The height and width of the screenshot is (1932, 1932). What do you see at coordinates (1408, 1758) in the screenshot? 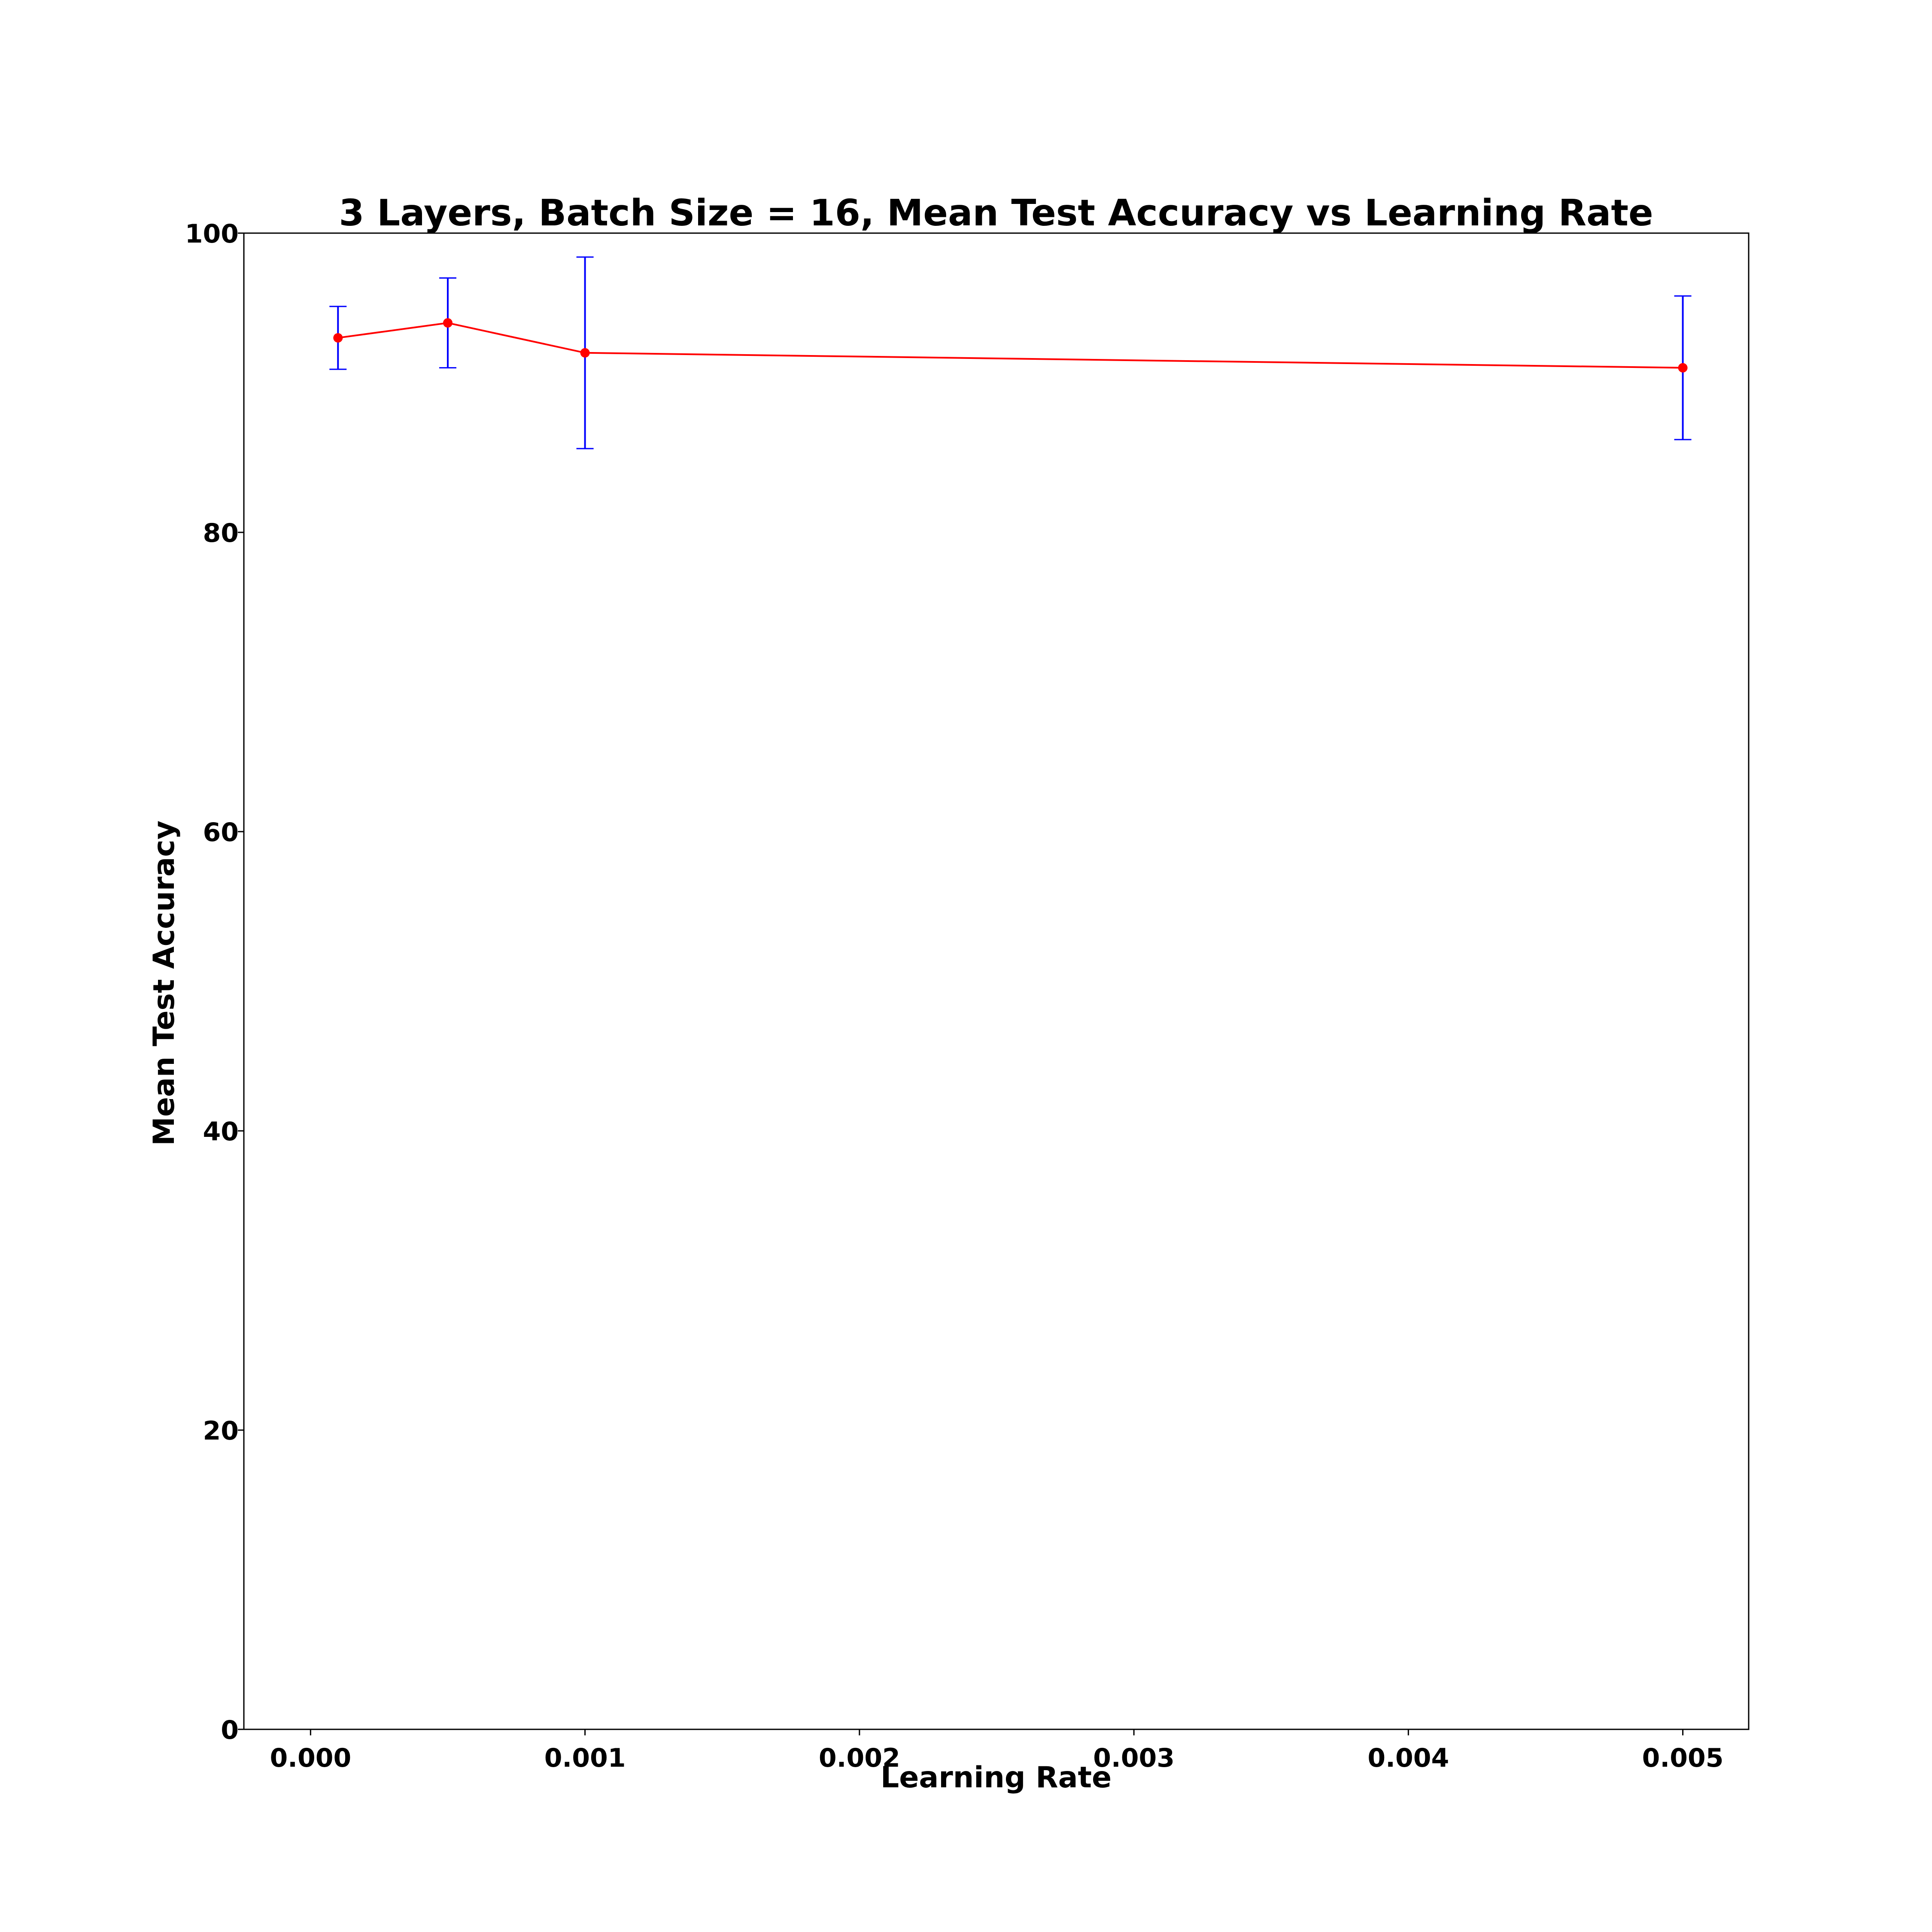
I see `x-tick-label: 0.004` at bounding box center [1408, 1758].